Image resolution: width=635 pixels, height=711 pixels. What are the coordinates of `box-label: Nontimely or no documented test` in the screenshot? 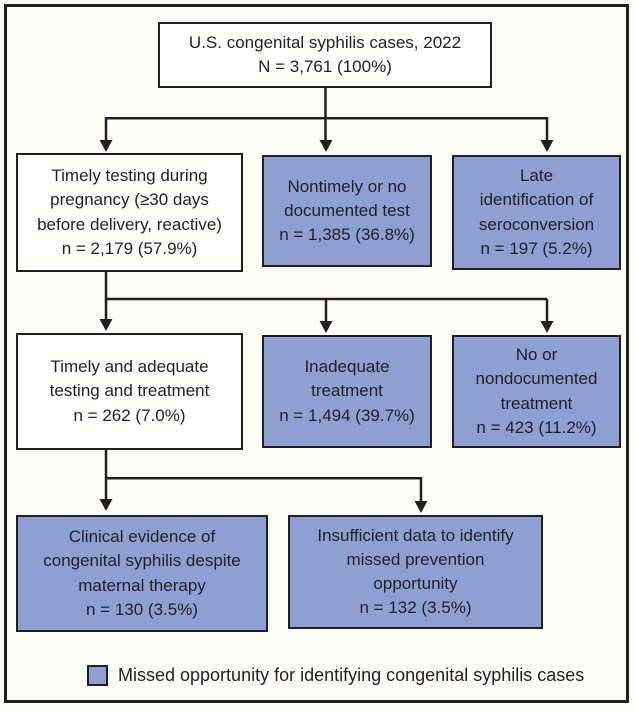 It's located at (347, 198).